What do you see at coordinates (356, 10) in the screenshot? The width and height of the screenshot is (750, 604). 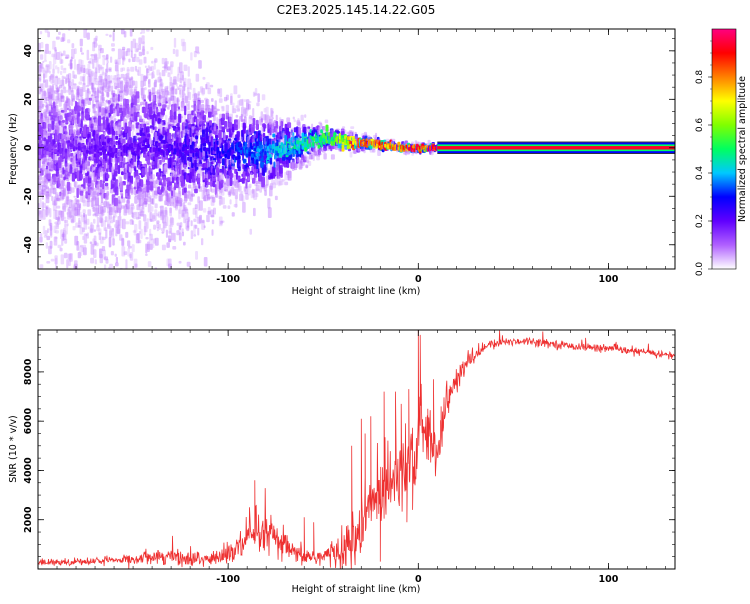 I see `figure-title: C2E3.2025.145.14.22.G05` at bounding box center [356, 10].